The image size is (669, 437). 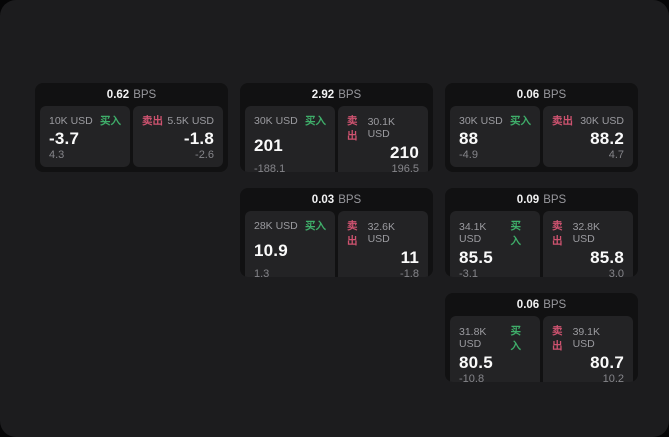 I want to click on sell-size-label: 5.5K USD, so click(x=190, y=120).